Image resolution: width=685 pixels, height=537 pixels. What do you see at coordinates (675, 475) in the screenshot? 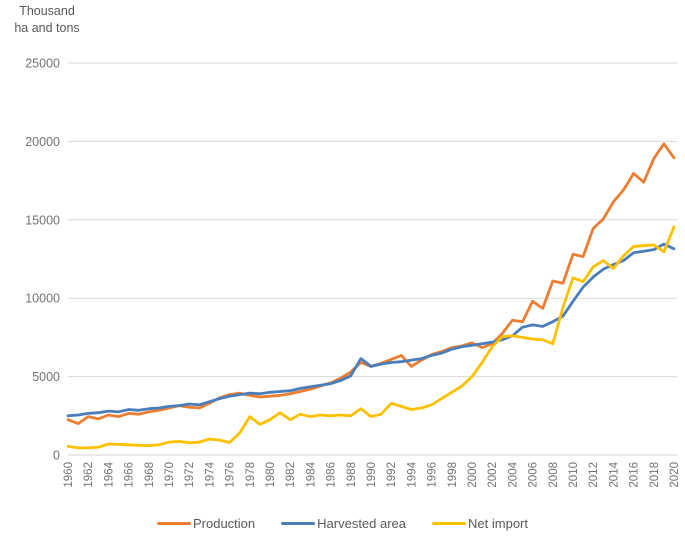
I see `x-axis-tick-label: 2020` at bounding box center [675, 475].